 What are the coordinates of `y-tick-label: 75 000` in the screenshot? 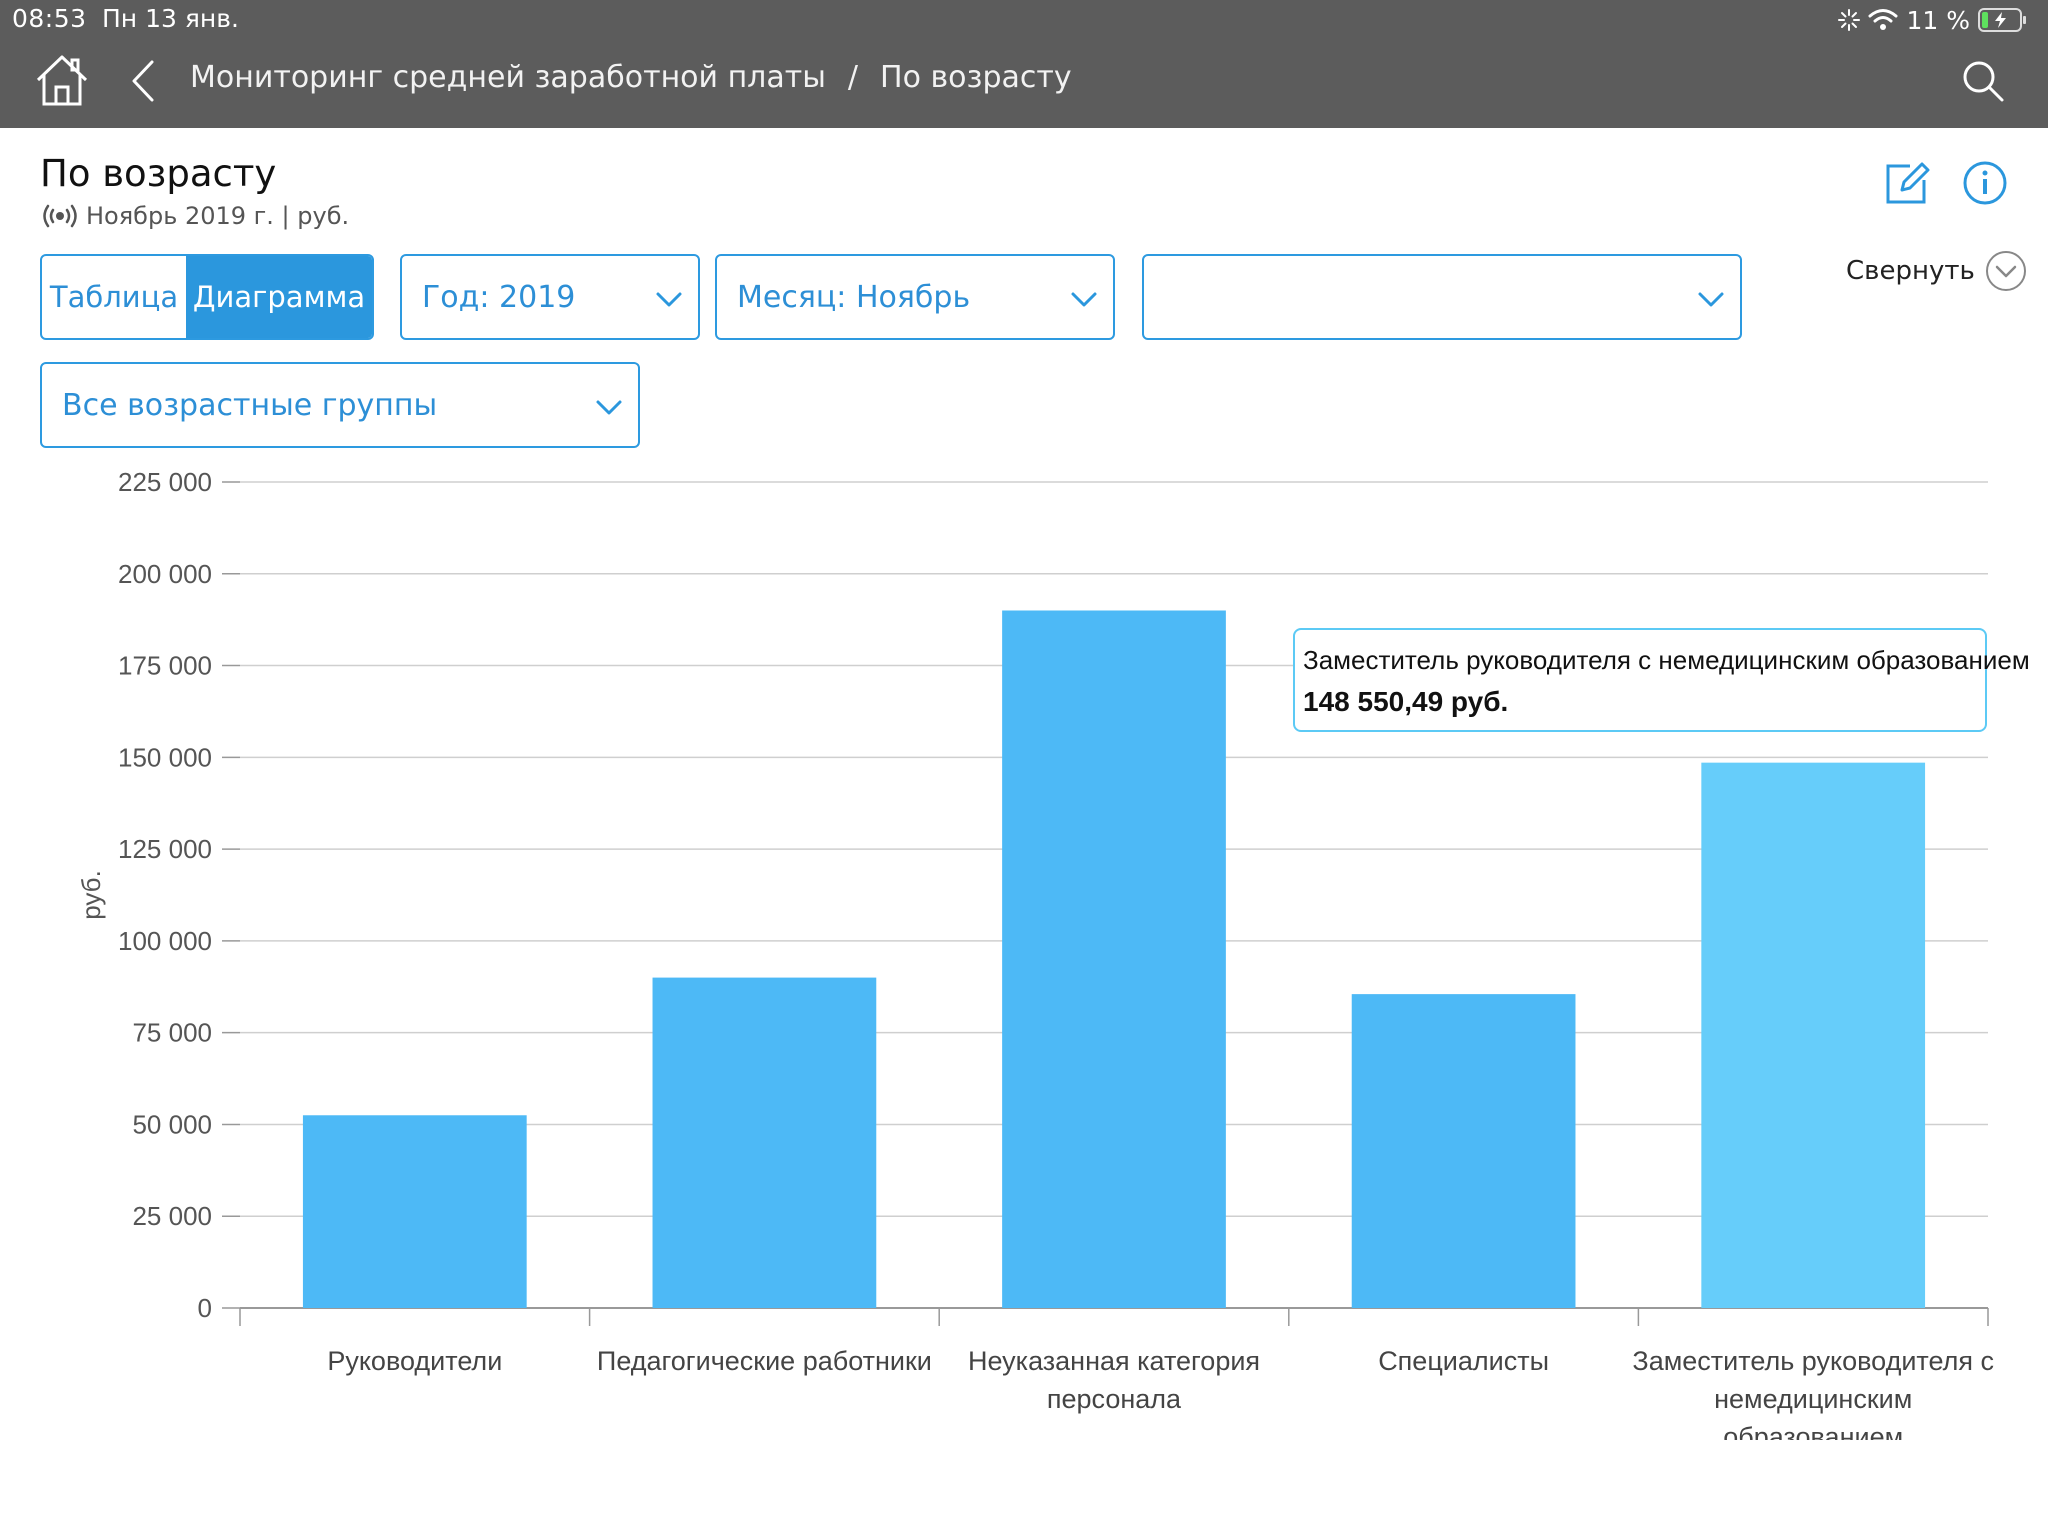 It's located at (172, 1033).